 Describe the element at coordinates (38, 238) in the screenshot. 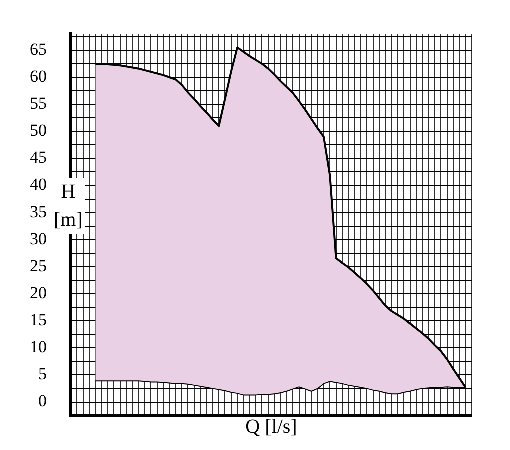

I see `y-tick-label: 30` at that location.